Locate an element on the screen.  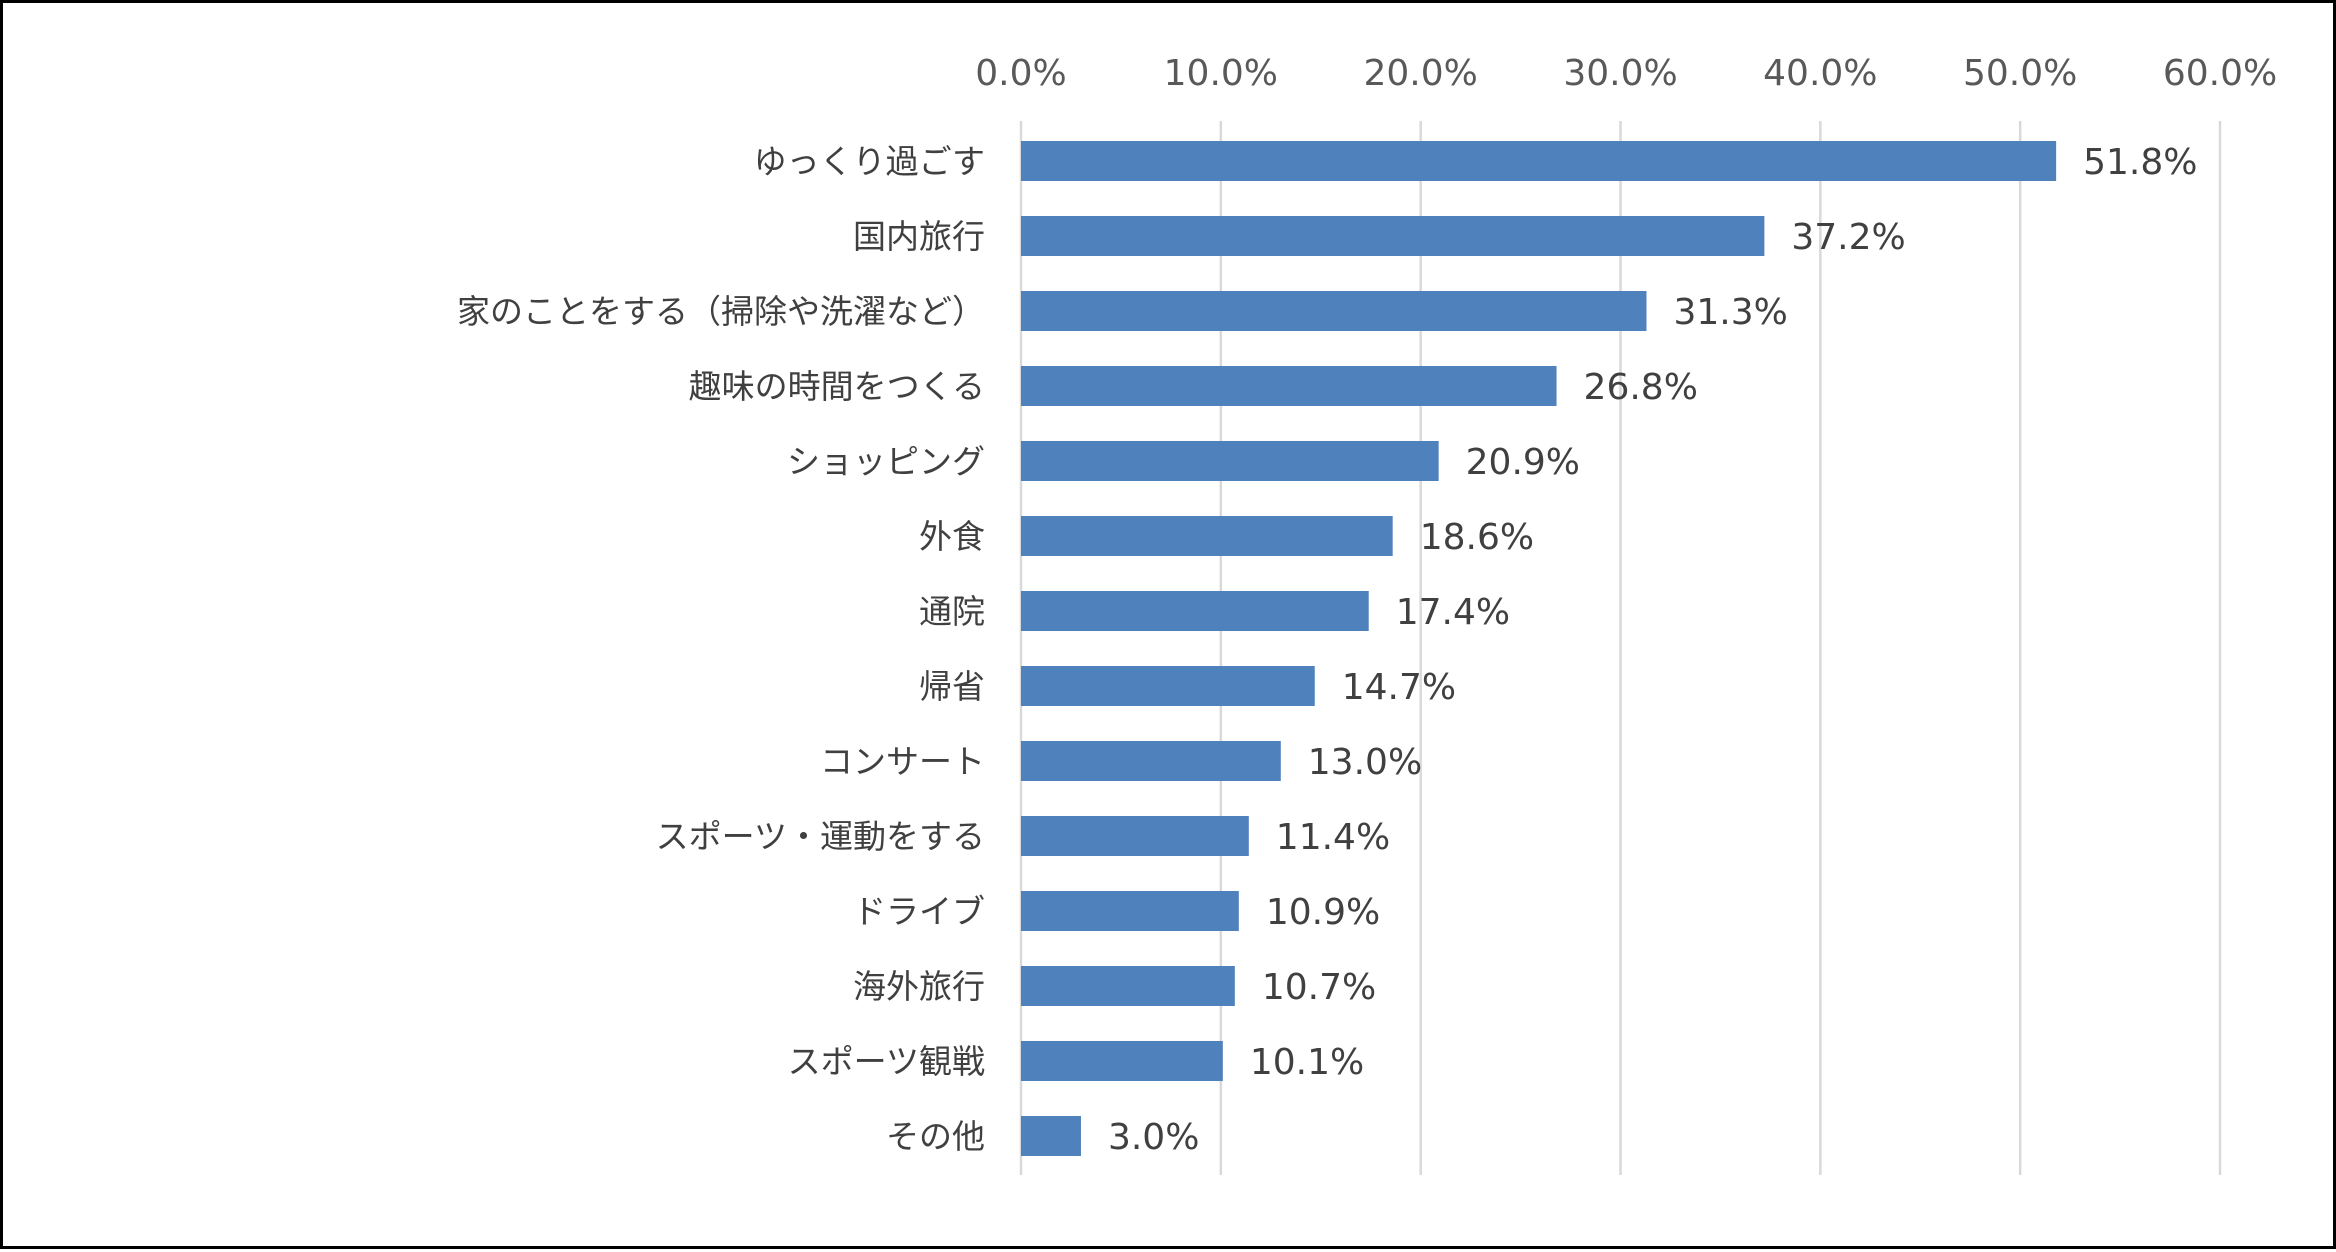
x-tick-labels: 0.0% 10.0% 20.0% 30.0% 40.0% 50.0% 60.0% is located at coordinates (1626, 73).